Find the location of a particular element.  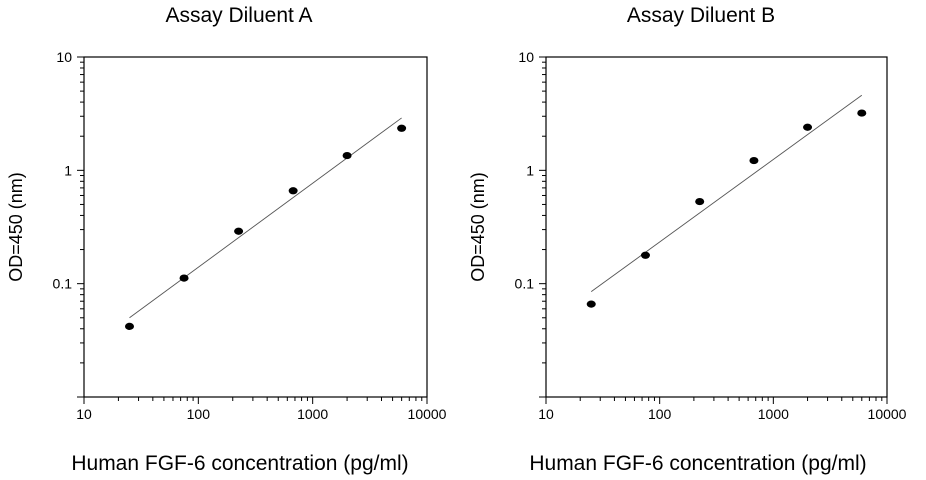

chart-title-left: Assay Diluent A is located at coordinates (239, 15).